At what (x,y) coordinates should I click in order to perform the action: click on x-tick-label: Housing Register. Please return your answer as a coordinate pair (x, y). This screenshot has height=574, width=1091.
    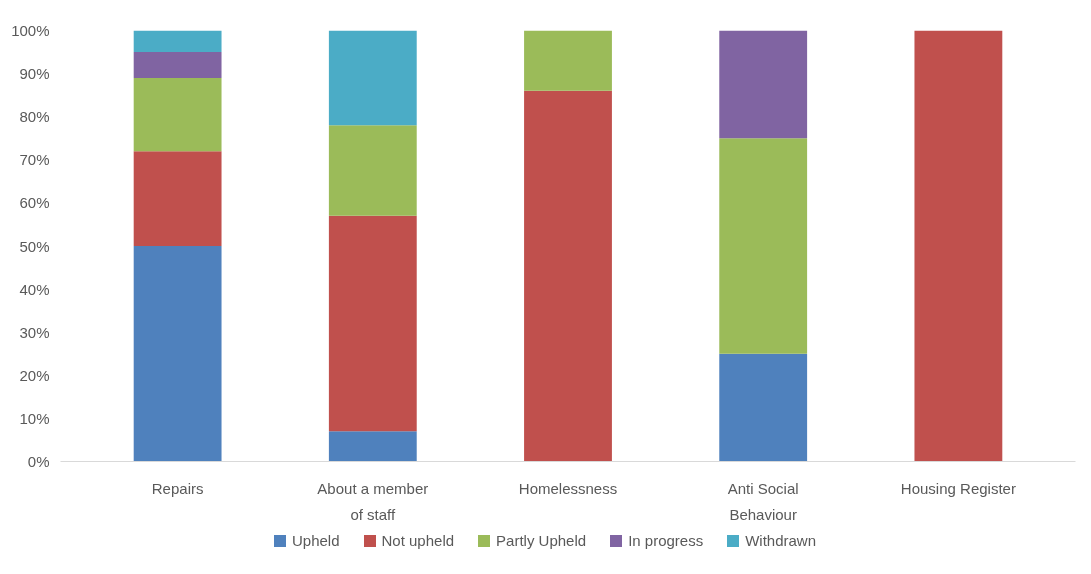
    Looking at the image, I should click on (958, 488).